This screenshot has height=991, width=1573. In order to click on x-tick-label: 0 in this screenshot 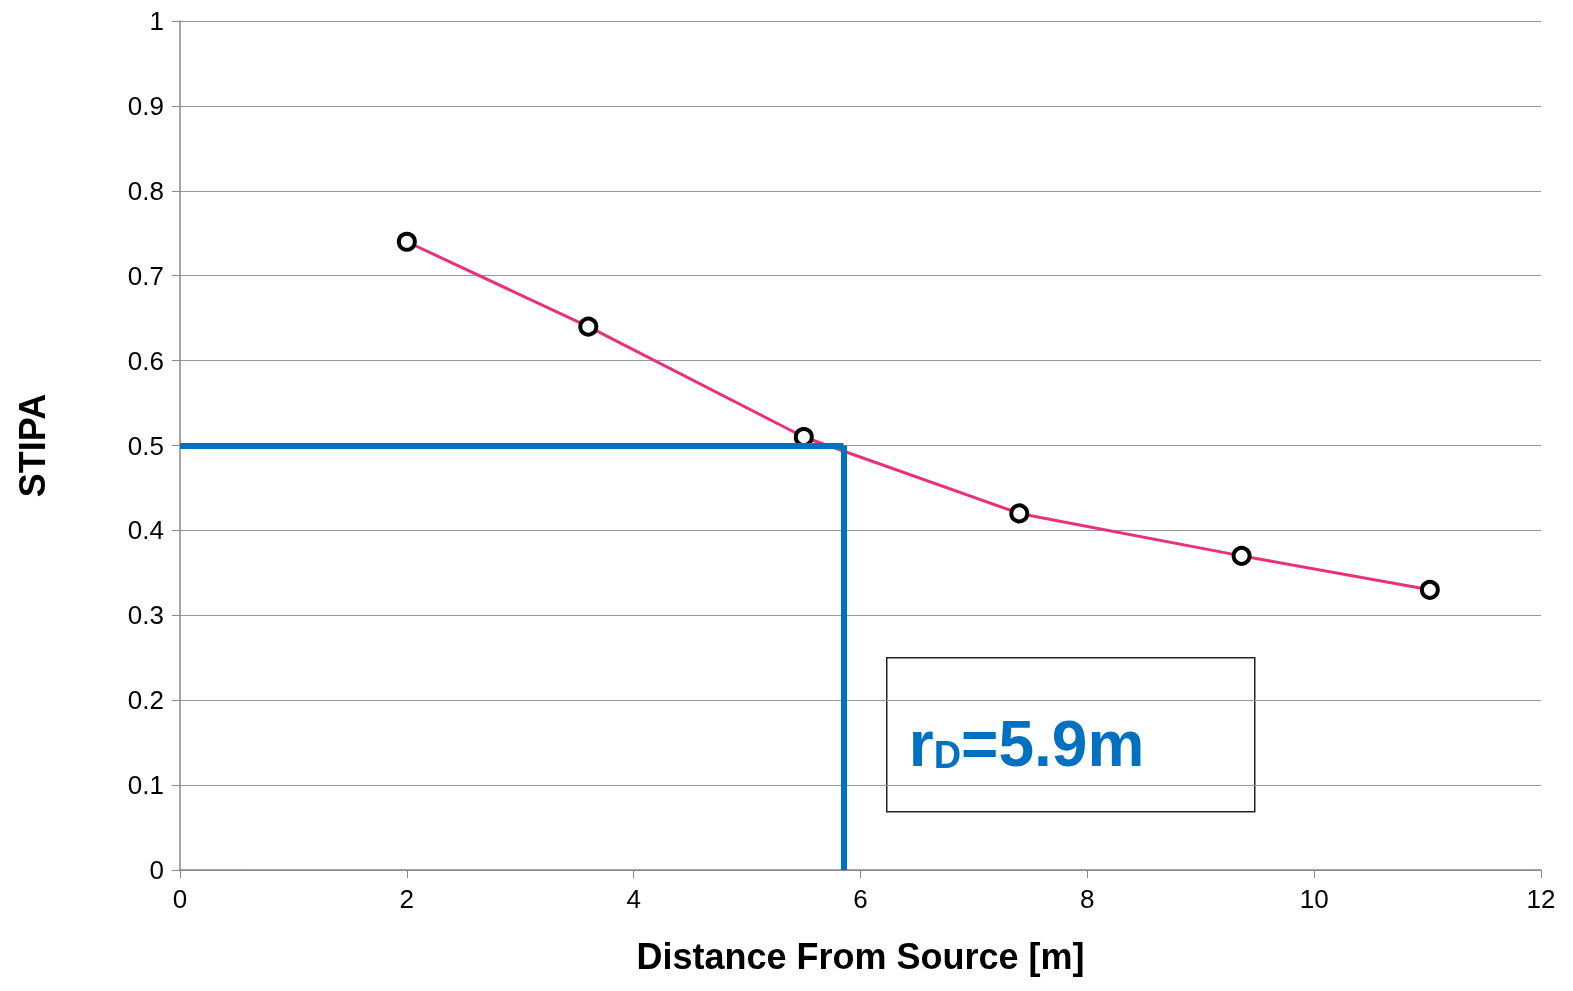, I will do `click(180, 899)`.